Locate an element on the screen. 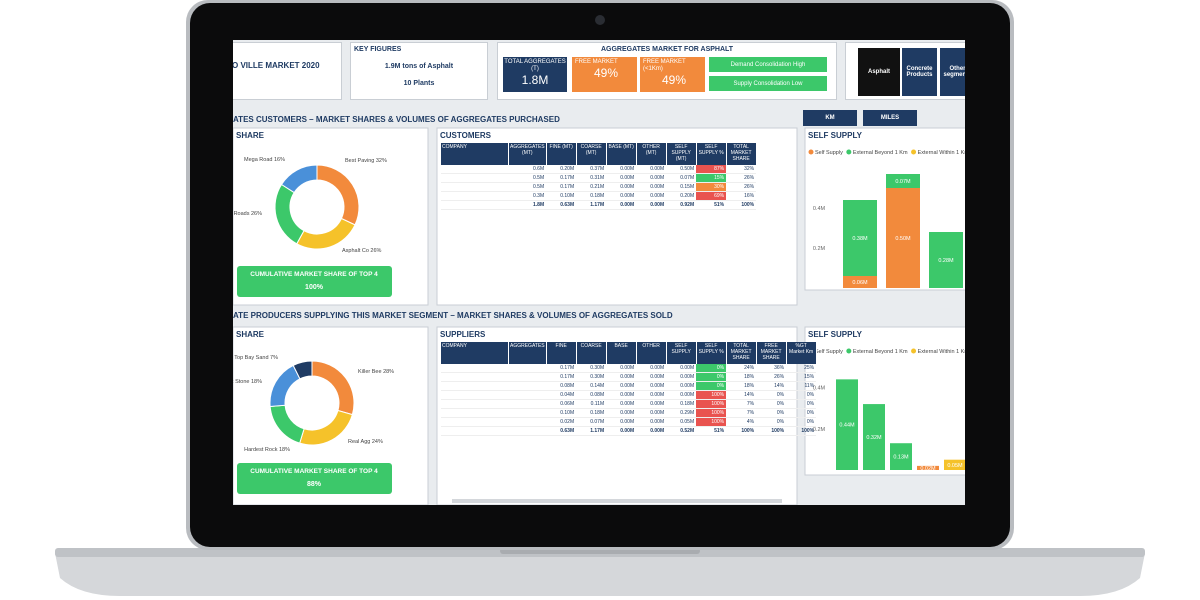 Image resolution: width=1200 pixels, height=600 pixels. table-cell: 16% is located at coordinates (741, 196).